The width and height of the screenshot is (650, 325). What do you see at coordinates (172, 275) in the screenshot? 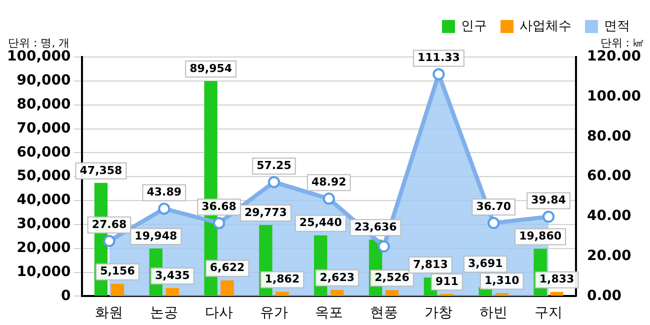
I see `data-label: 3,435` at bounding box center [172, 275].